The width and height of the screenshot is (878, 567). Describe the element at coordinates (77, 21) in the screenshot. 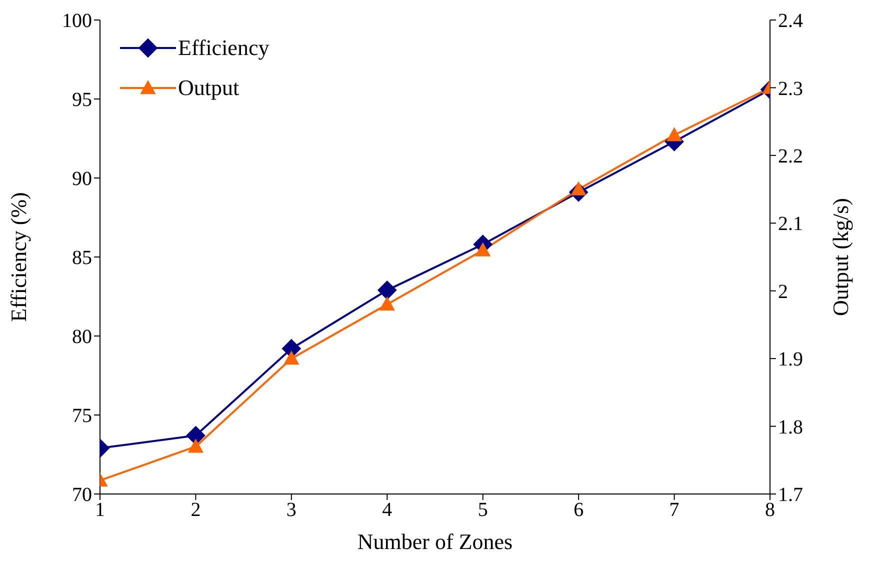

I see `y-tick-label: 100` at that location.